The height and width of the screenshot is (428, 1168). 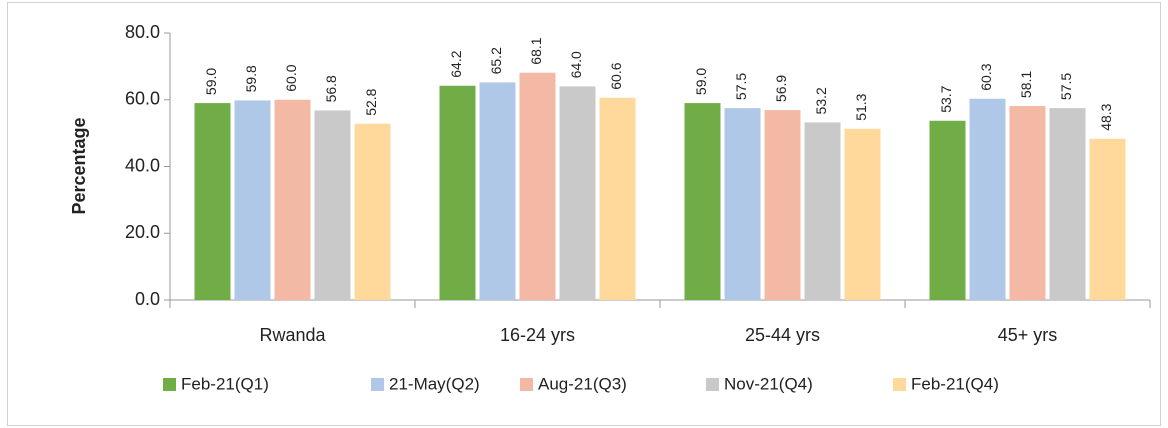 What do you see at coordinates (225, 383) in the screenshot?
I see `legend-label: Feb-21(Q1)` at bounding box center [225, 383].